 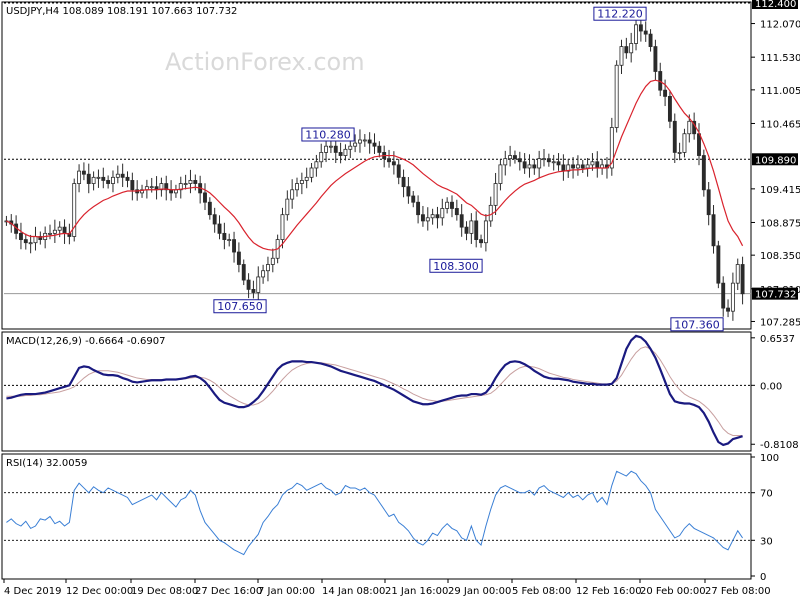 What do you see at coordinates (541, 591) in the screenshot?
I see `x-tick-label: 5 Feb 08:00` at bounding box center [541, 591].